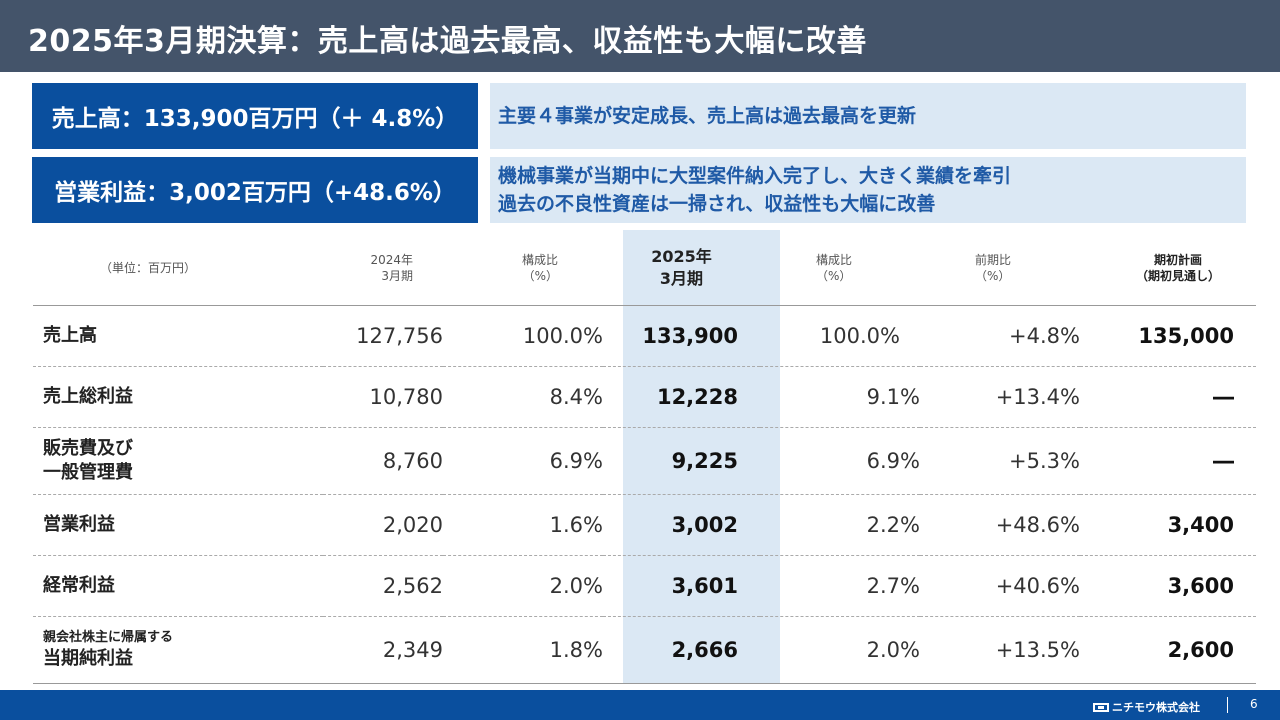 The width and height of the screenshot is (1280, 720). What do you see at coordinates (681, 586) in the screenshot?
I see `cell-fy2025: 3,601` at bounding box center [681, 586].